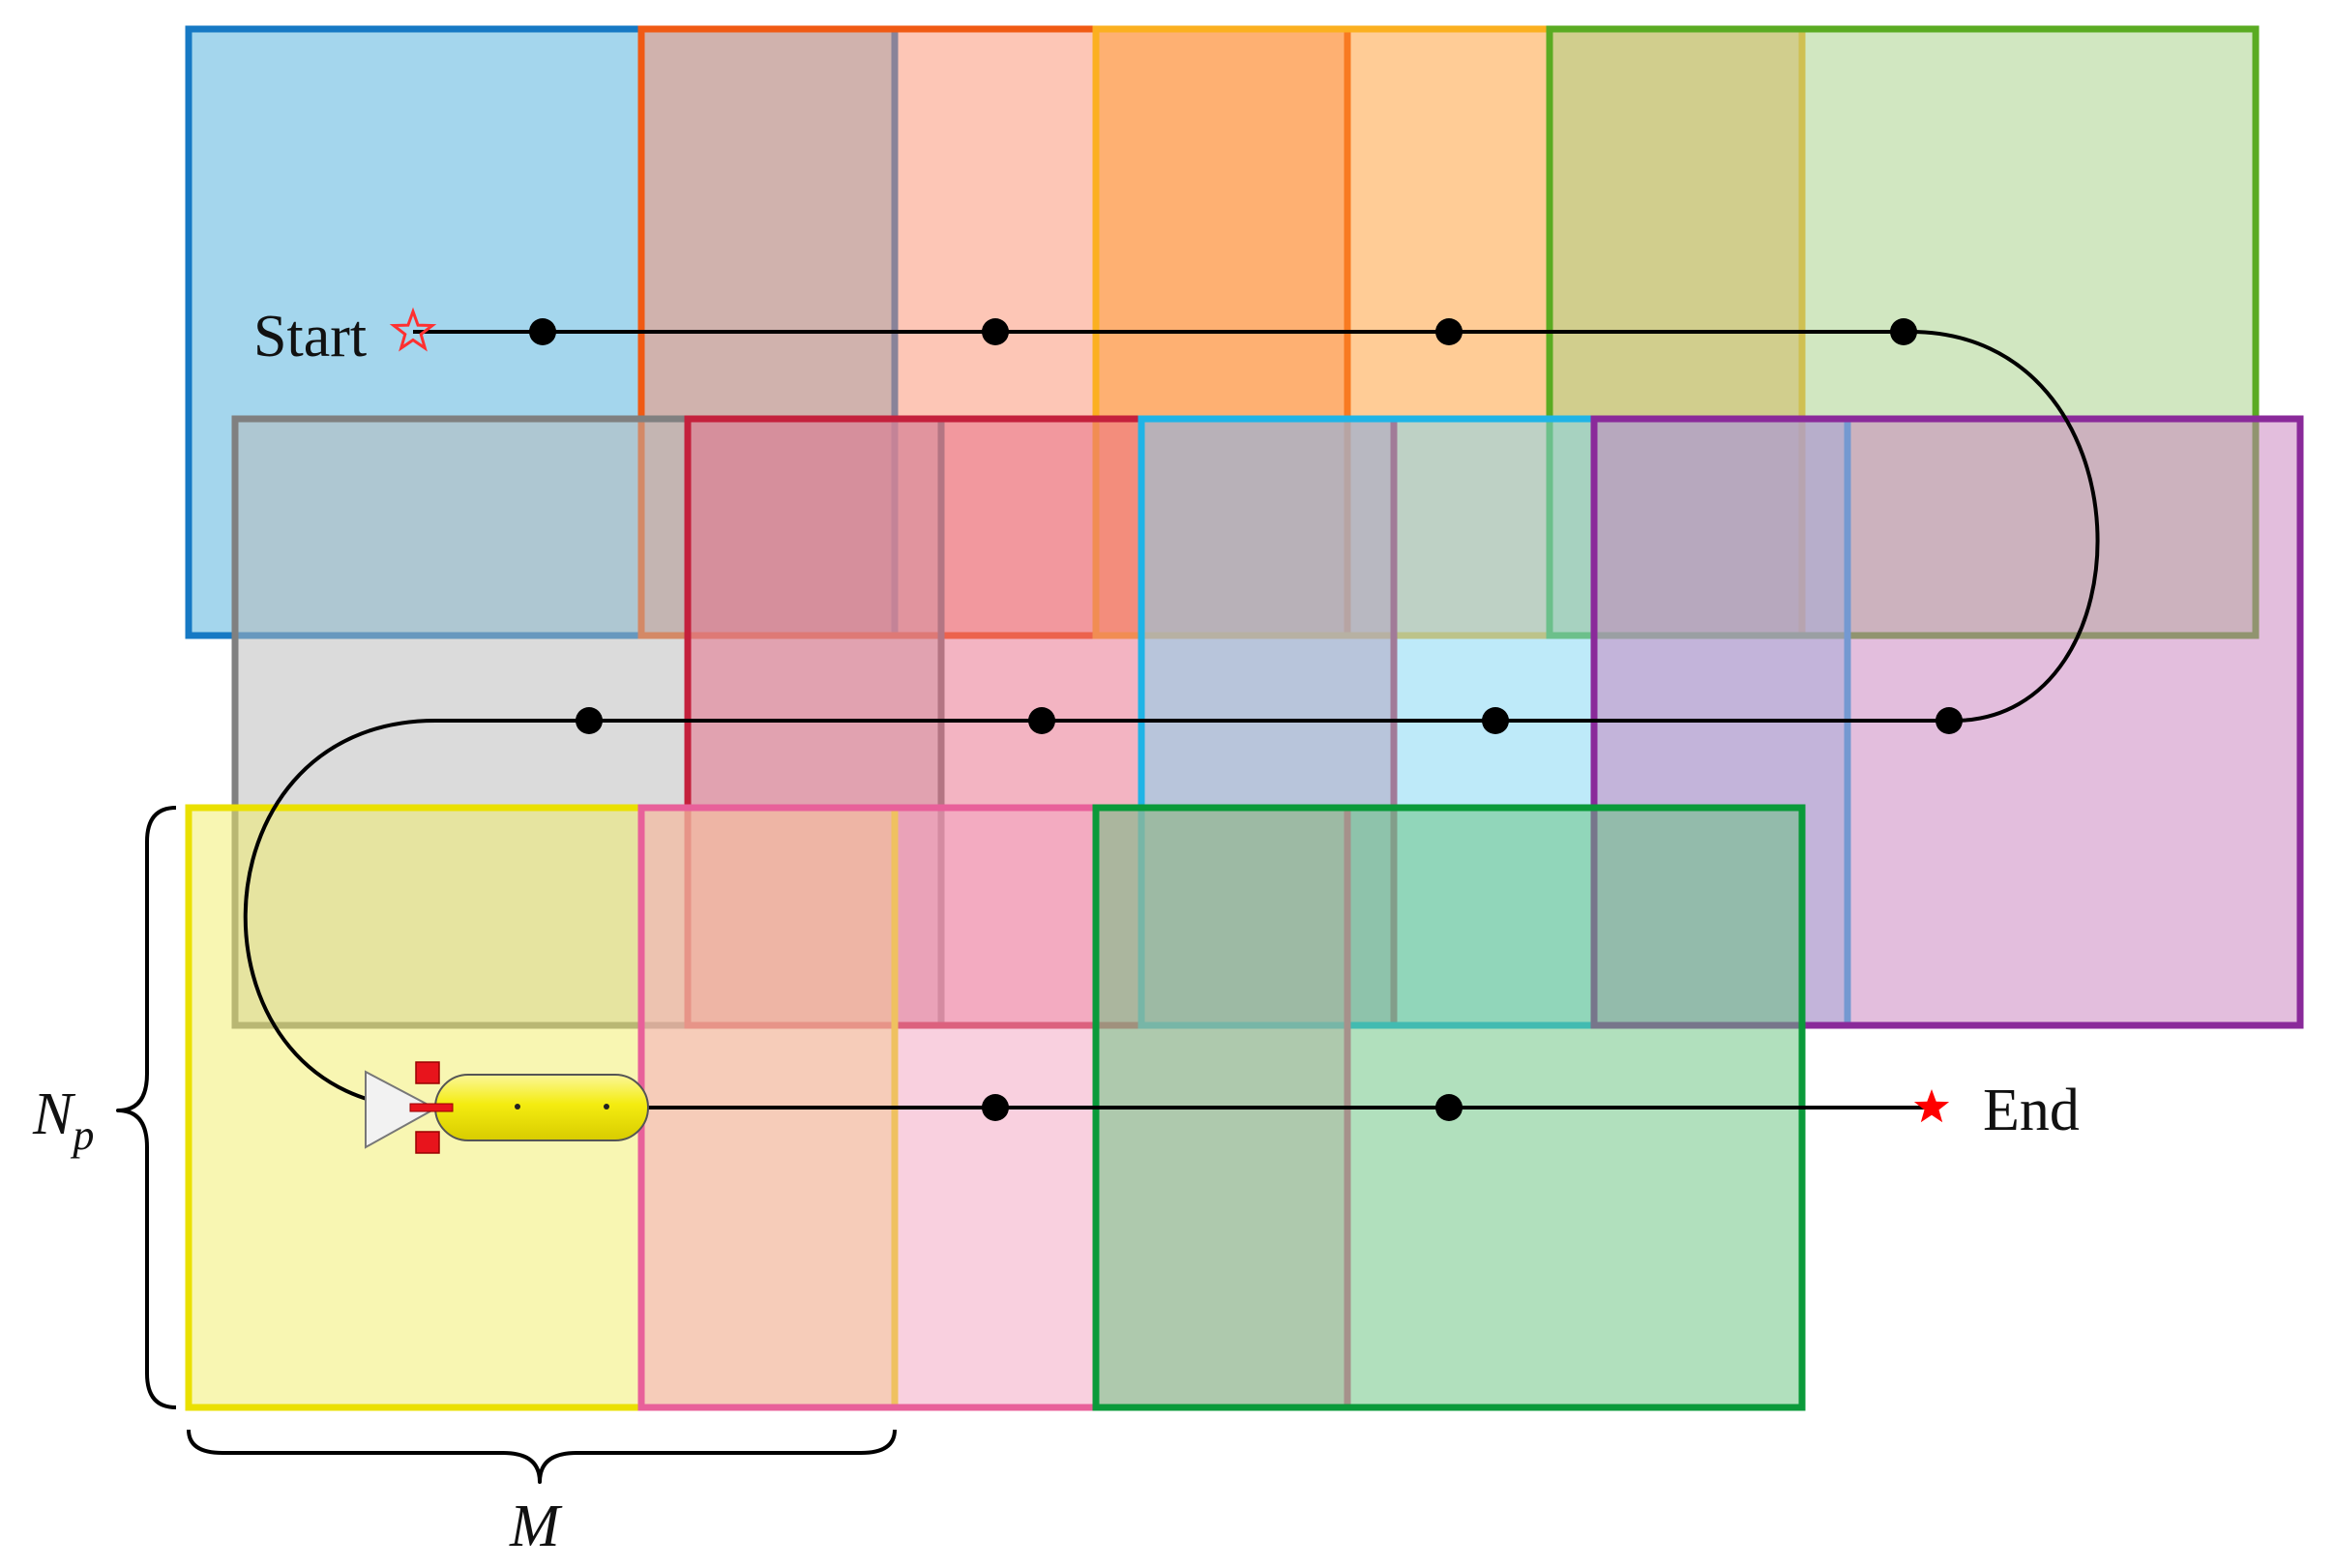 This screenshot has width=2335, height=1568. What do you see at coordinates (413, 329) in the screenshot?
I see `hollow-star-icon` at bounding box center [413, 329].